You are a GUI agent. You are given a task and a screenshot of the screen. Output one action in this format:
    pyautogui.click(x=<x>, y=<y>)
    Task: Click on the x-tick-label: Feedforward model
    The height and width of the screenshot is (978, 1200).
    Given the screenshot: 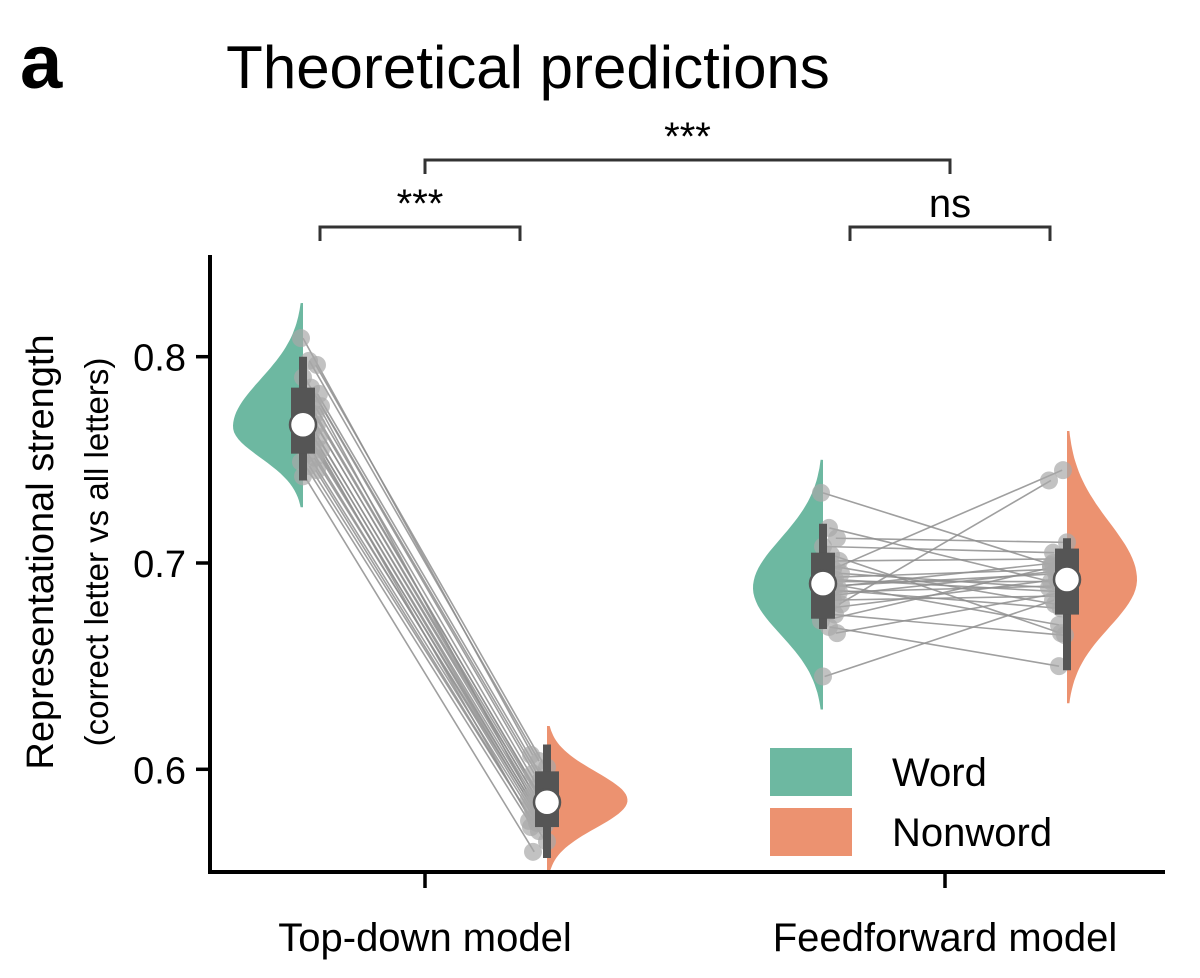 What is the action you would take?
    pyautogui.click(x=945, y=938)
    